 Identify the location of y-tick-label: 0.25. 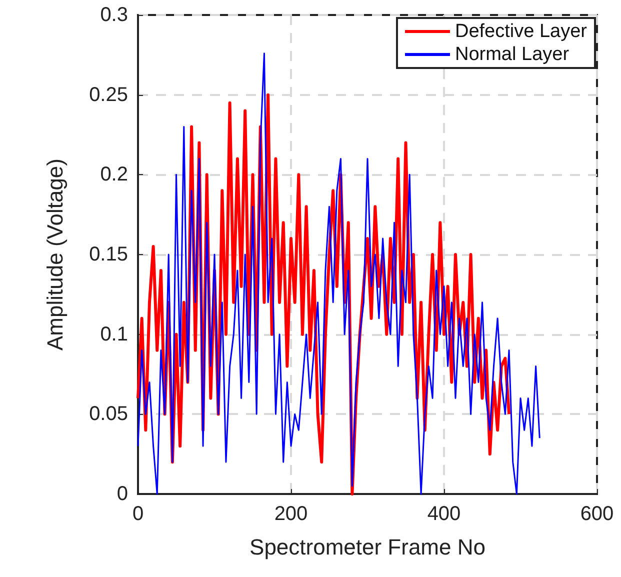
(108, 95).